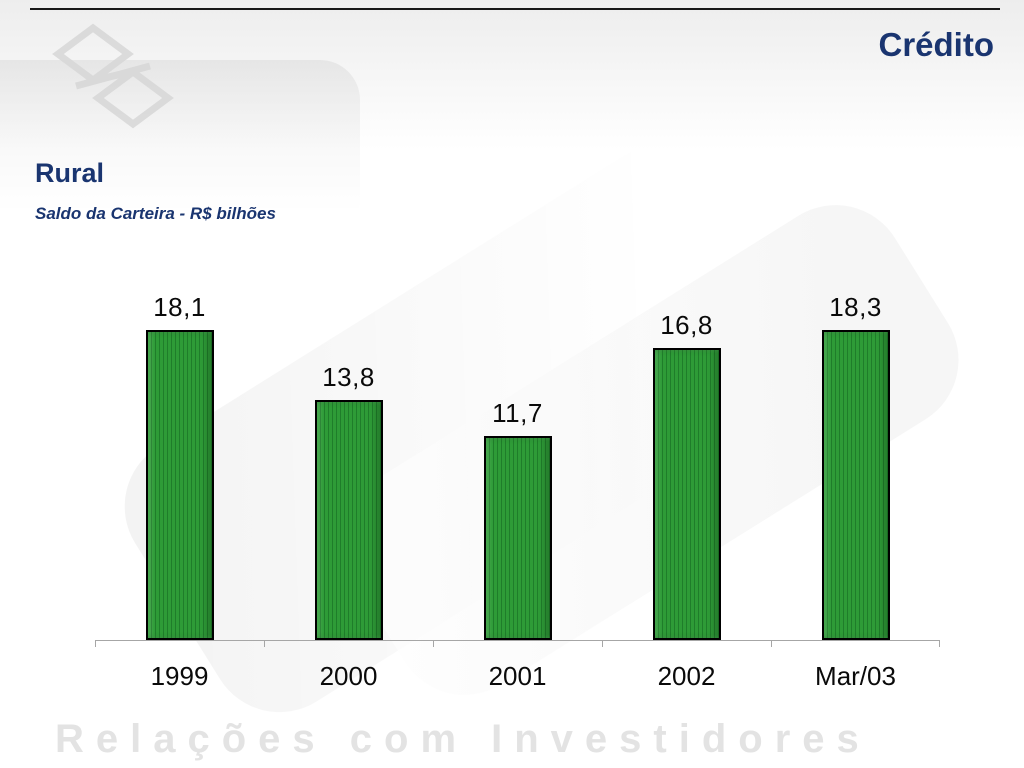  Describe the element at coordinates (515, 9) in the screenshot. I see `top-divider-line` at that location.